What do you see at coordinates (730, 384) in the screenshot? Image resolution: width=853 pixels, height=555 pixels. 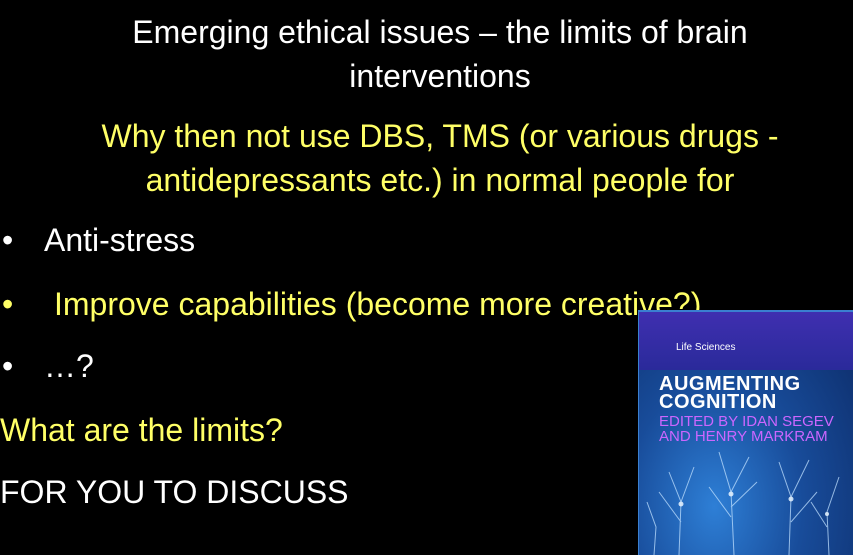 I see `cover-title-line1: AUGMENTING` at bounding box center [730, 384].